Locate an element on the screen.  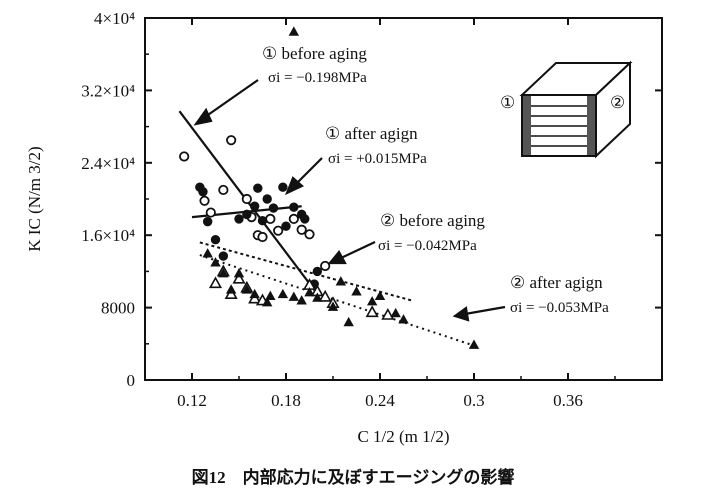
arrowhead-2-after is located at coordinates (461, 314).